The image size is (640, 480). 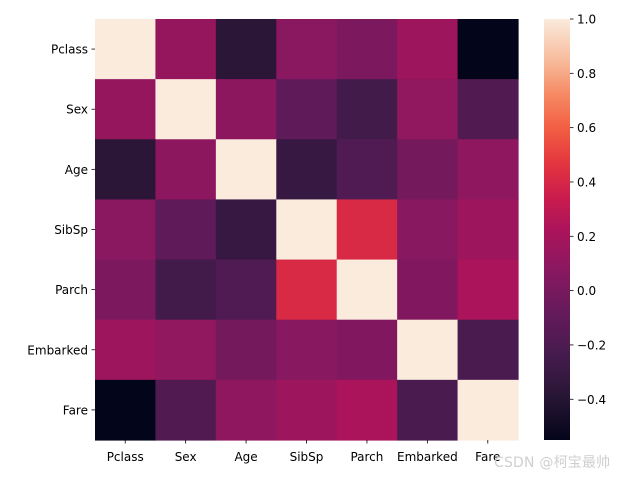 I want to click on heatmap-cell-embarked-sibsp, so click(x=307, y=350).